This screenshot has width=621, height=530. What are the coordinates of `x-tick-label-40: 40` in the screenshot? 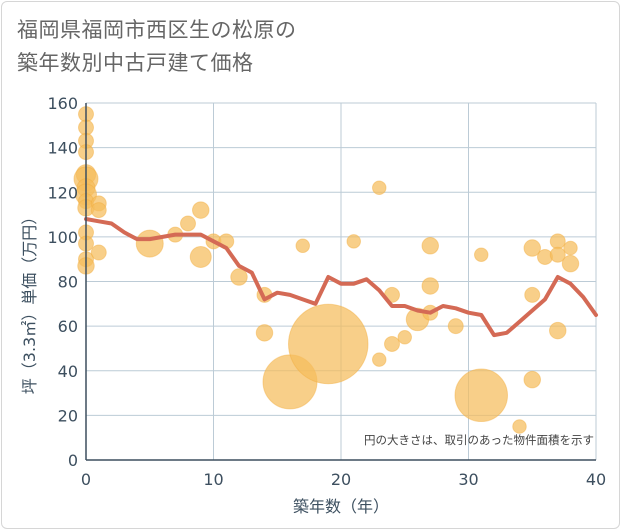 It's located at (596, 479).